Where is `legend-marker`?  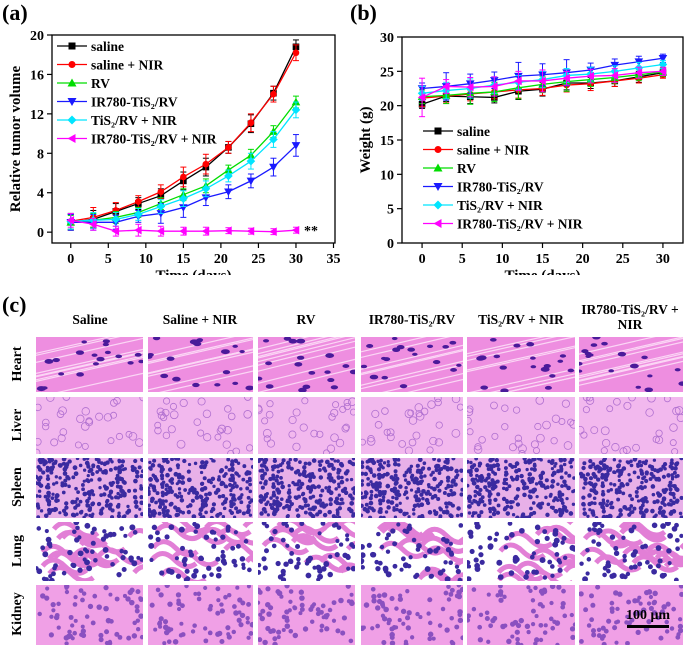 legend-marker is located at coordinates (438, 131).